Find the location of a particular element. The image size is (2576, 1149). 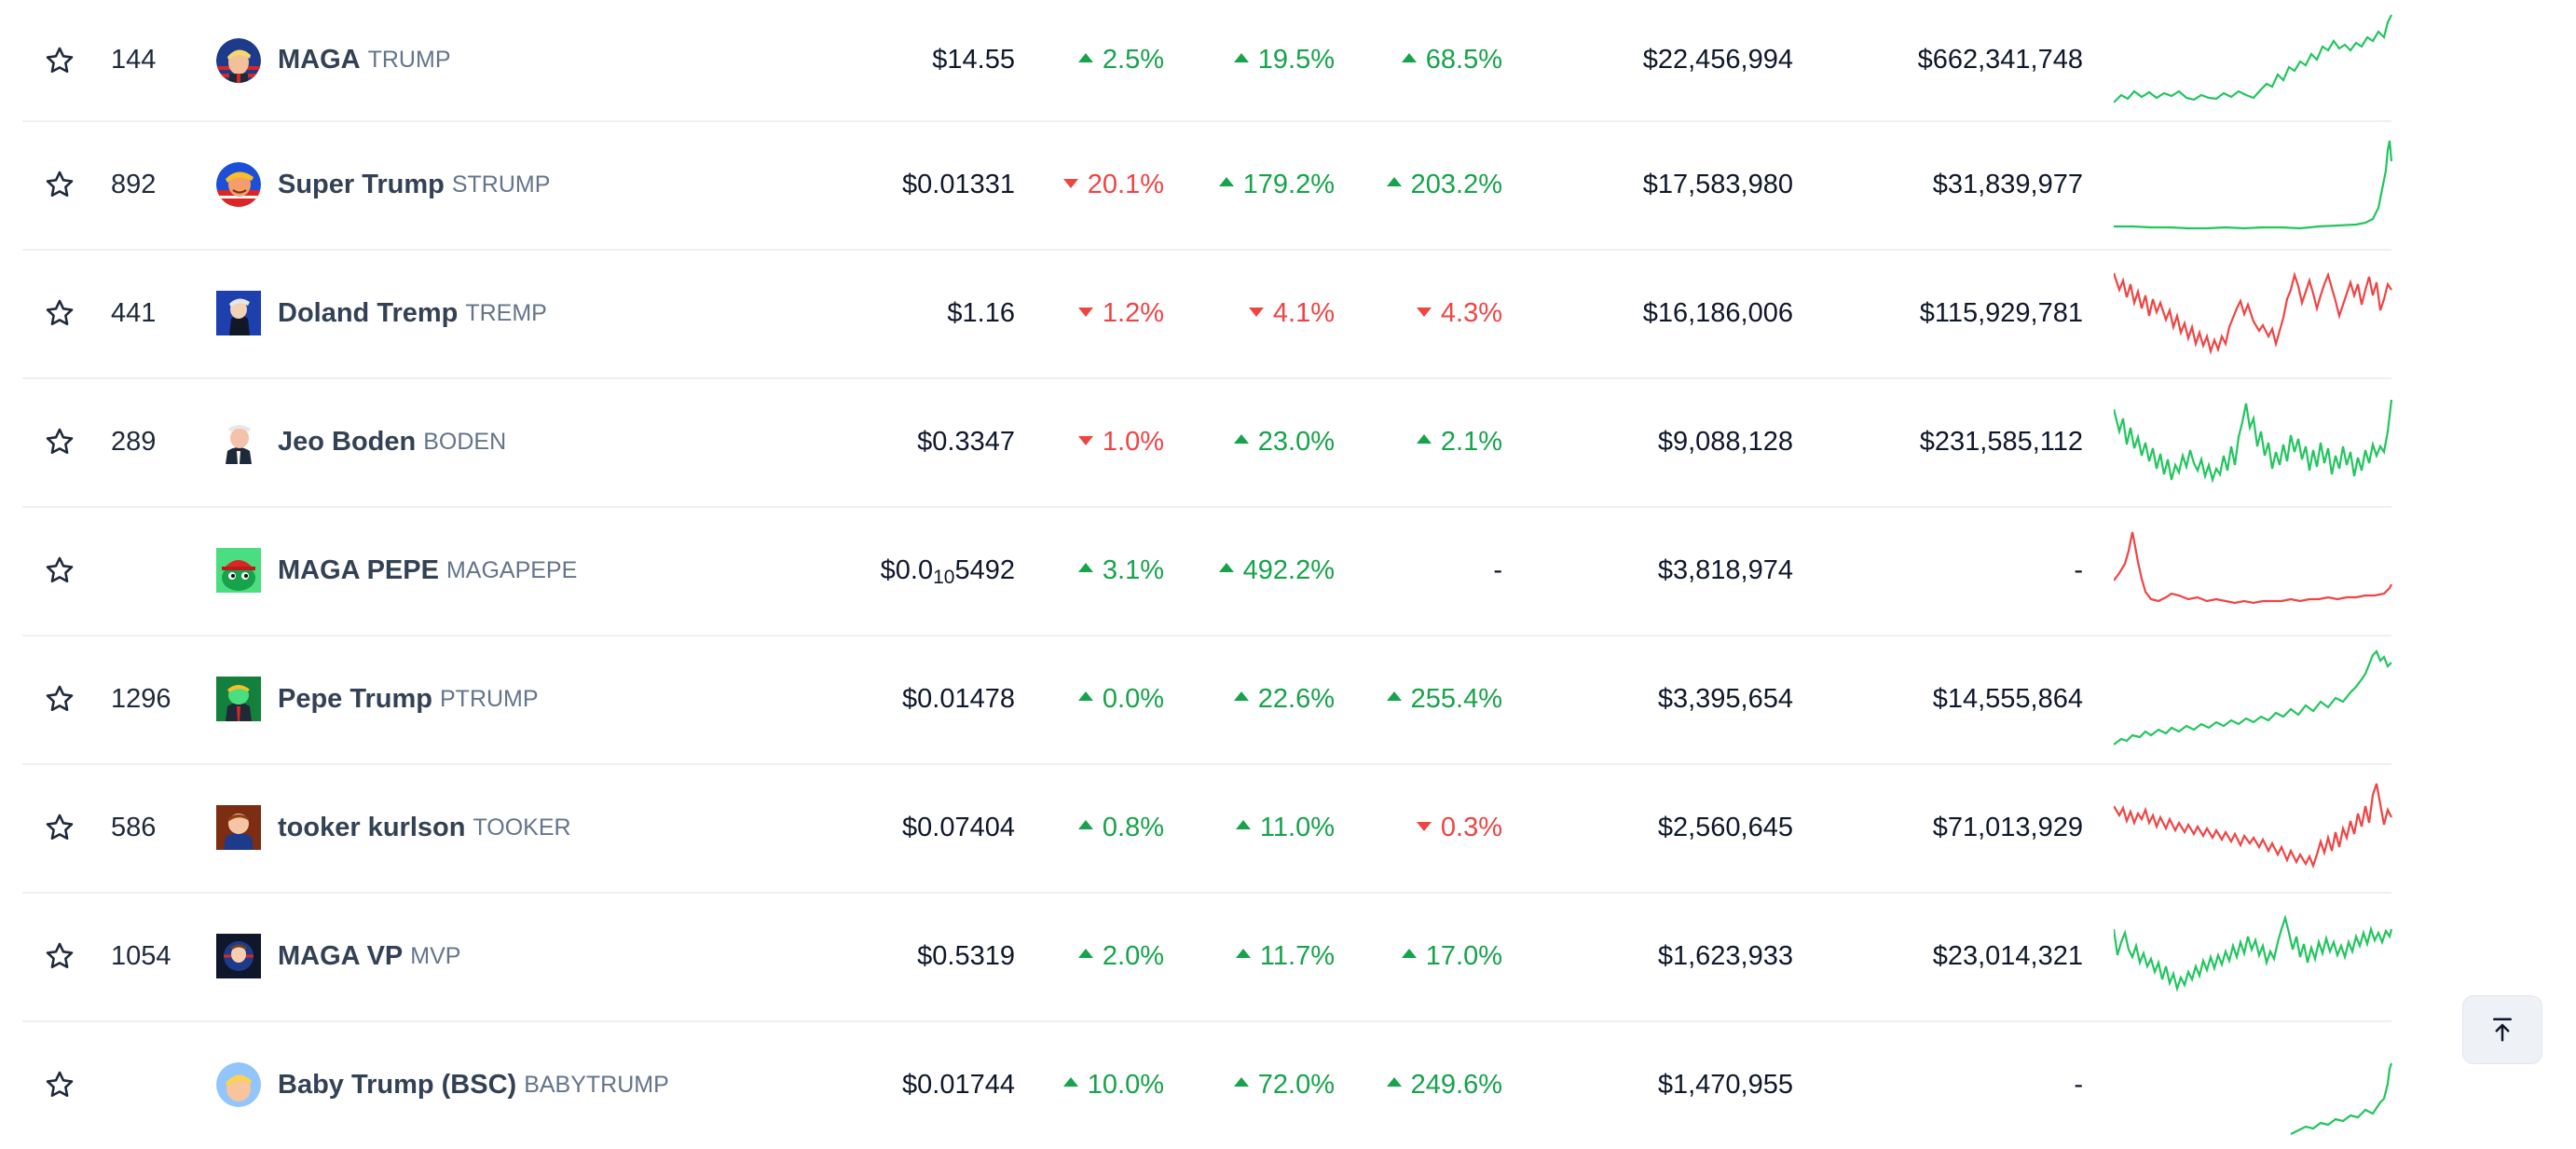

volume-24h: $3,395,654 is located at coordinates (1725, 698).